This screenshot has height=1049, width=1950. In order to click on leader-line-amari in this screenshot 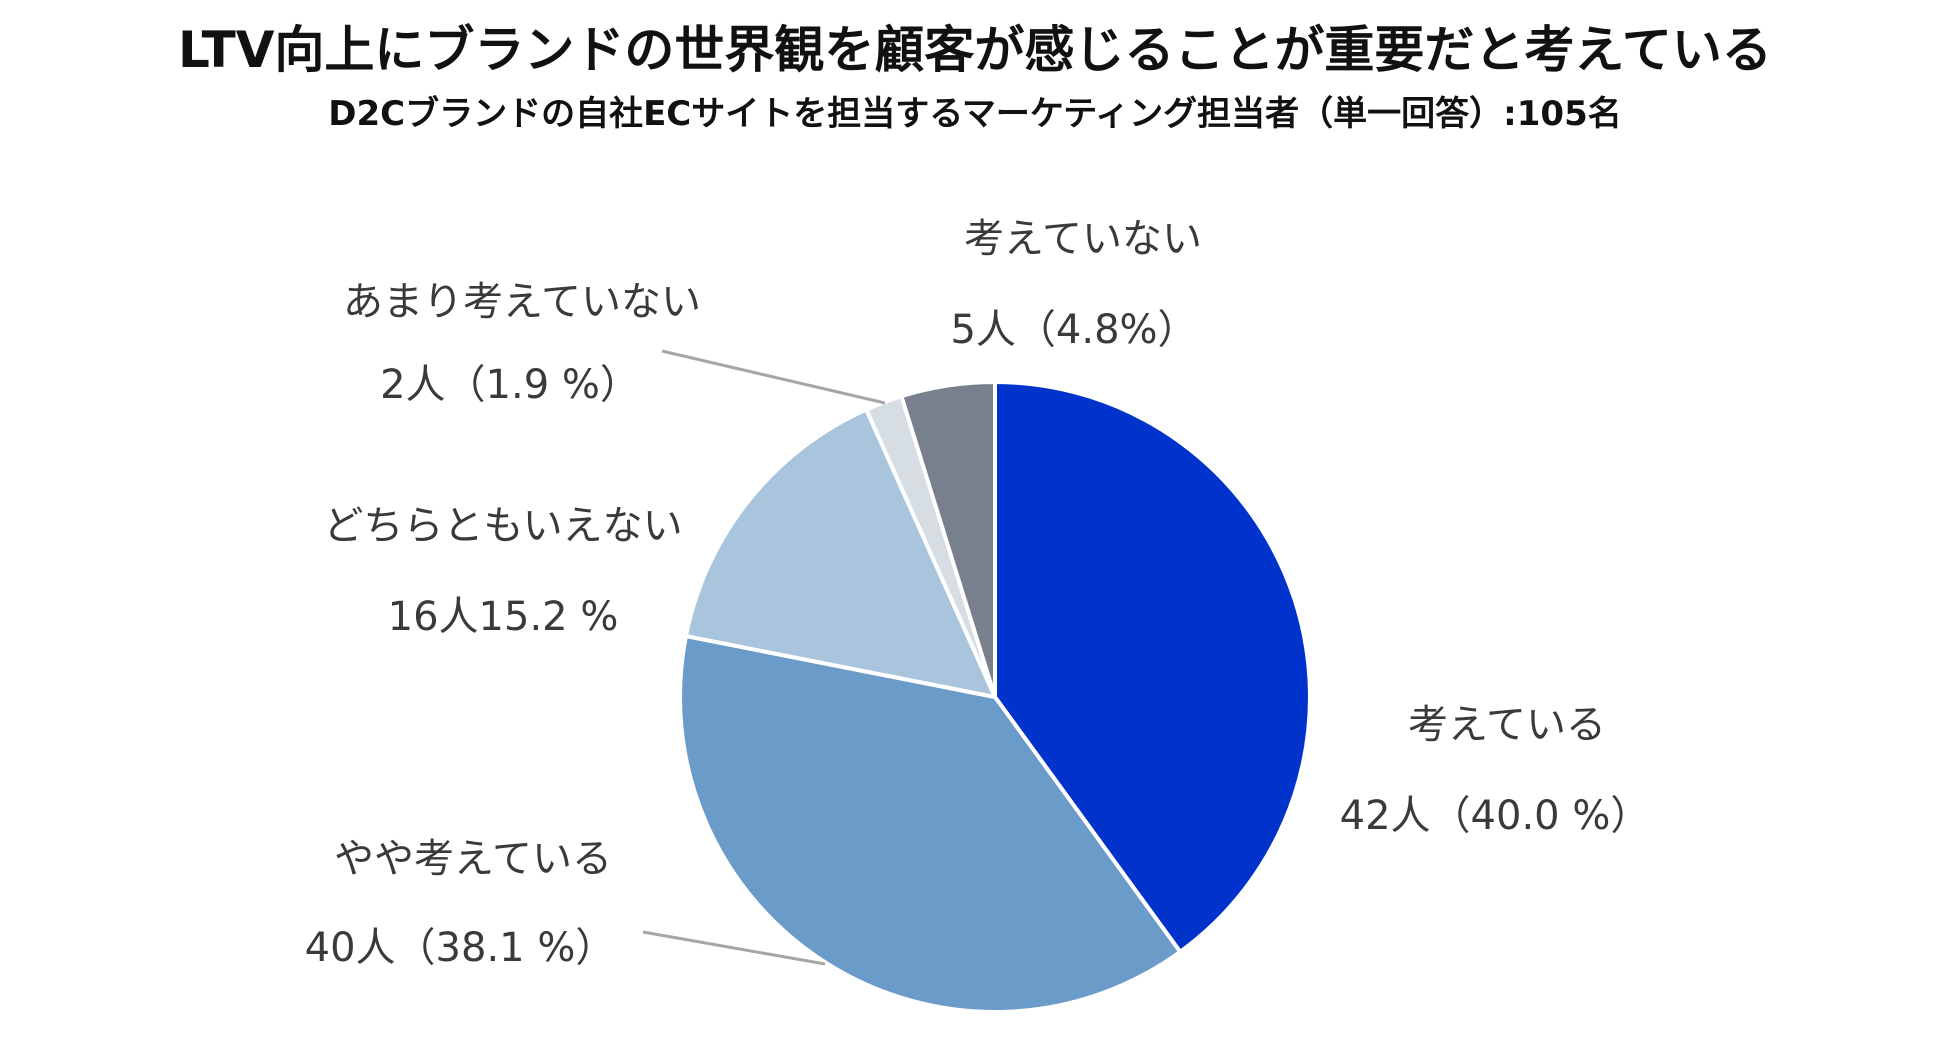, I will do `click(773, 377)`.